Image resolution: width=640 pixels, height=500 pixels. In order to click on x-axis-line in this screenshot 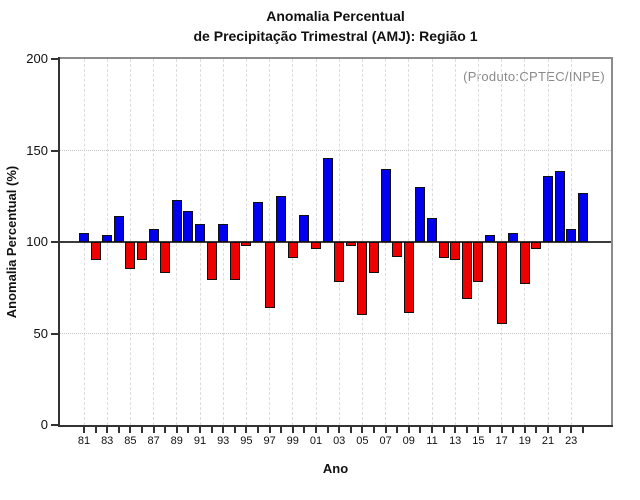, I will do `click(335, 426)`.